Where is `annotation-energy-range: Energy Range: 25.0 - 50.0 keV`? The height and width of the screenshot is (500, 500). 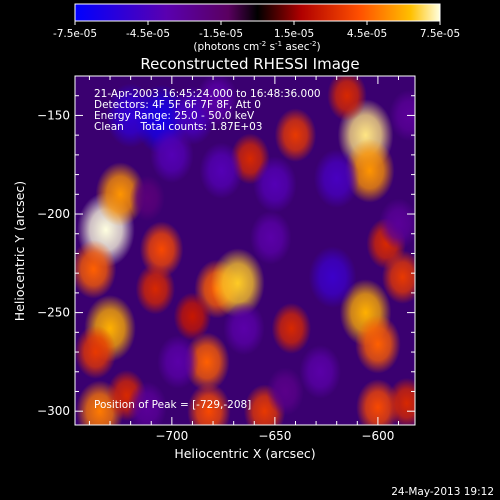
annotation-energy-range: Energy Range: 25.0 - 50.0 keV is located at coordinates (174, 116).